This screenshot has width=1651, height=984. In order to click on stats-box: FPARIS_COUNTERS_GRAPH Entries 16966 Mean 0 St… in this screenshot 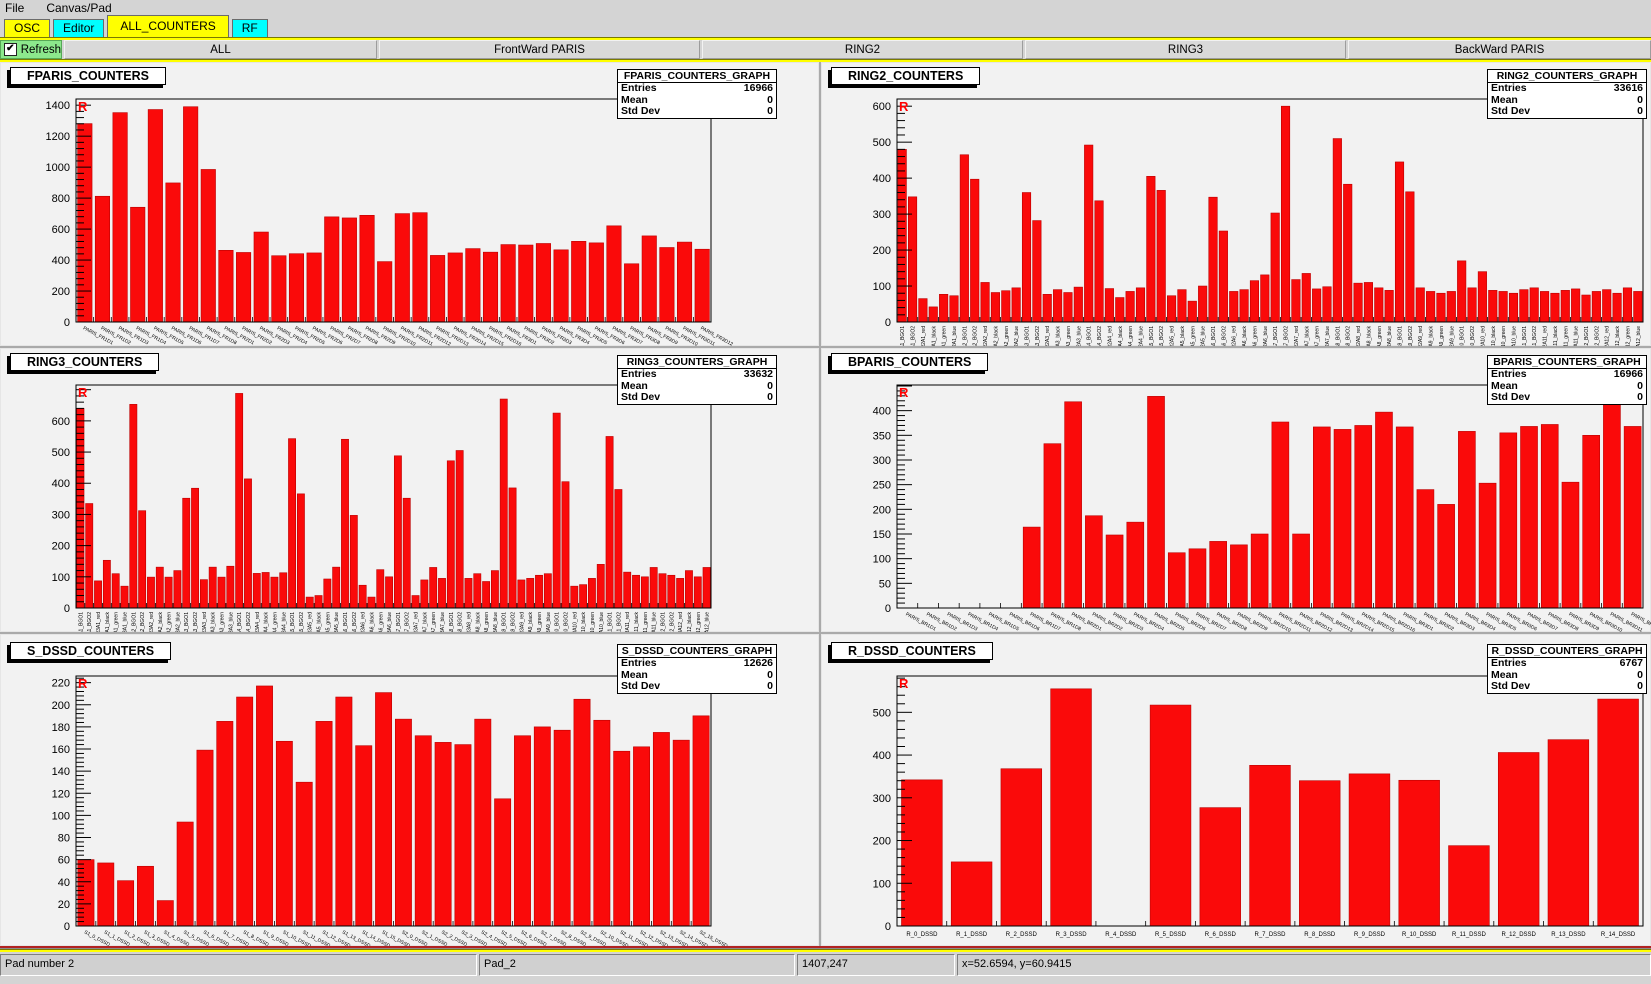, I will do `click(697, 94)`.